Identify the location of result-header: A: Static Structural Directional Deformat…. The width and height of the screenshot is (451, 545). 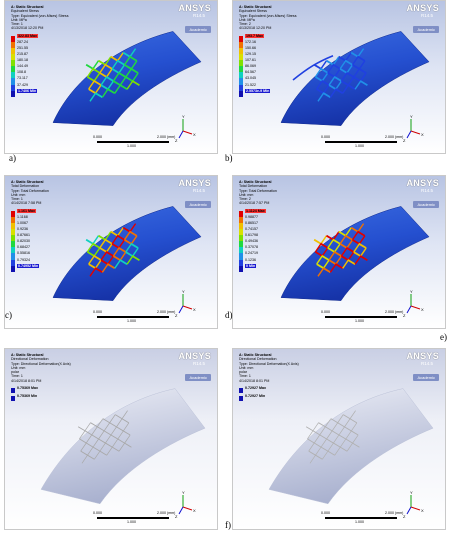
(46, 368).